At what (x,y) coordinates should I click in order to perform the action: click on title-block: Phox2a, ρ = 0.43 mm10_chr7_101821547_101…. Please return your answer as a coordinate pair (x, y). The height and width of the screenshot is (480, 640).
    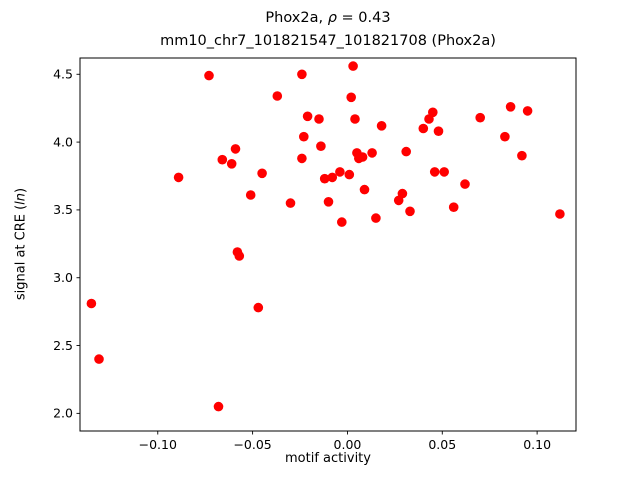
    Looking at the image, I should click on (328, 30).